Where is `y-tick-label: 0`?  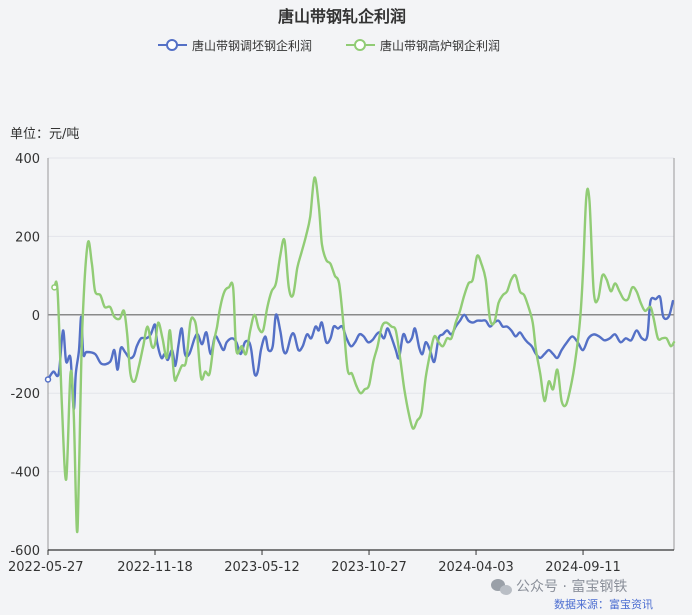 y-tick-label: 0 is located at coordinates (36, 316).